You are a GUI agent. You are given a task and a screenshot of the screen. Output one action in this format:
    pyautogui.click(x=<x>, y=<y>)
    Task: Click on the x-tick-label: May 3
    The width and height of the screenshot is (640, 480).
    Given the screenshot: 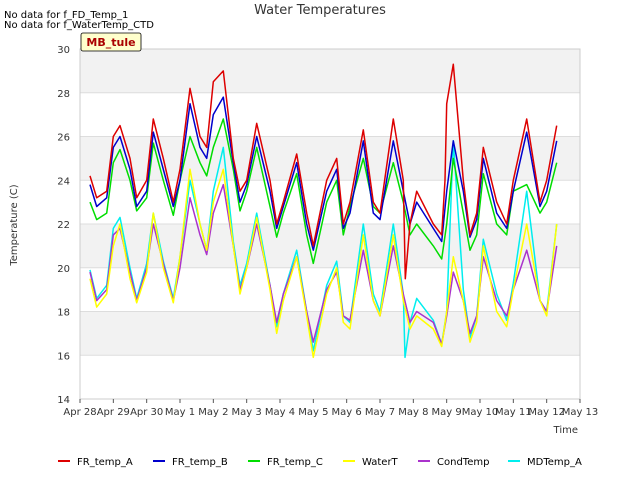 What is the action you would take?
    pyautogui.click(x=247, y=412)
    